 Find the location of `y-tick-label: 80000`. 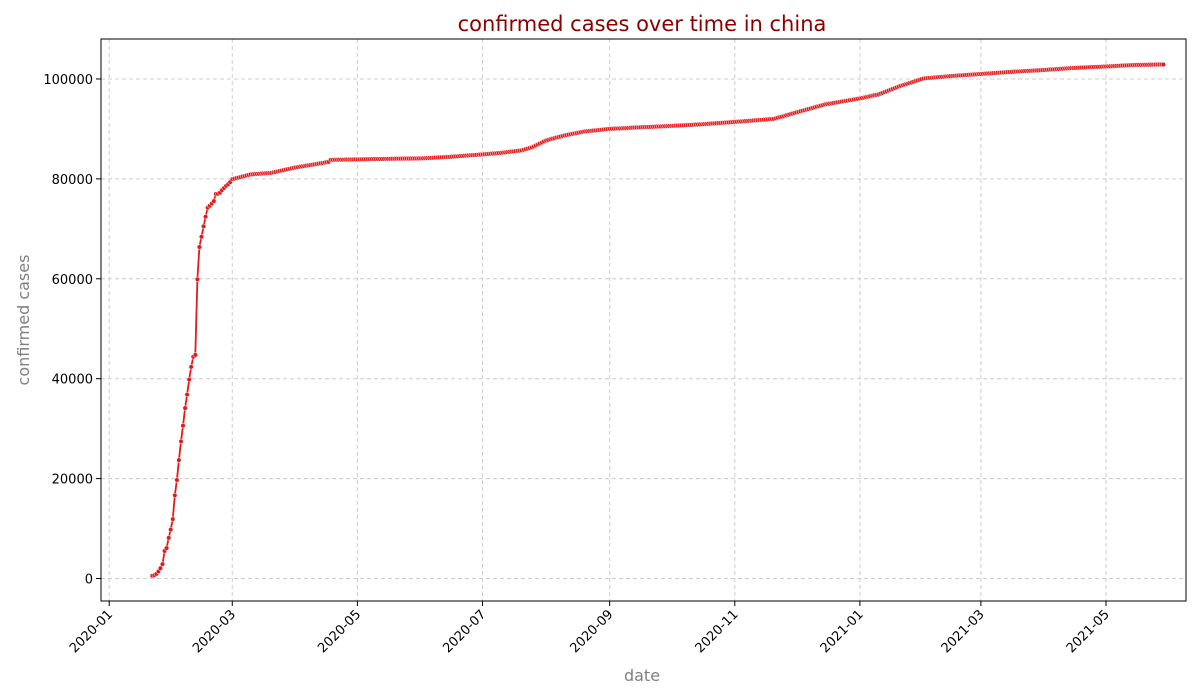

y-tick-label: 80000 is located at coordinates (72, 180).